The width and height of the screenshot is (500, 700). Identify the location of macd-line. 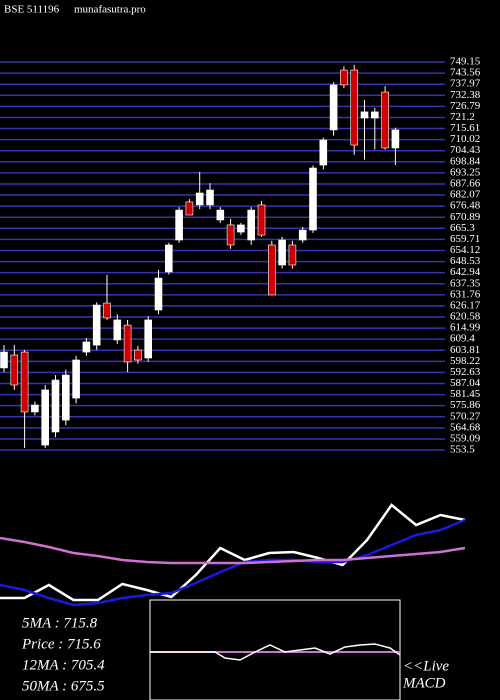
(275, 652).